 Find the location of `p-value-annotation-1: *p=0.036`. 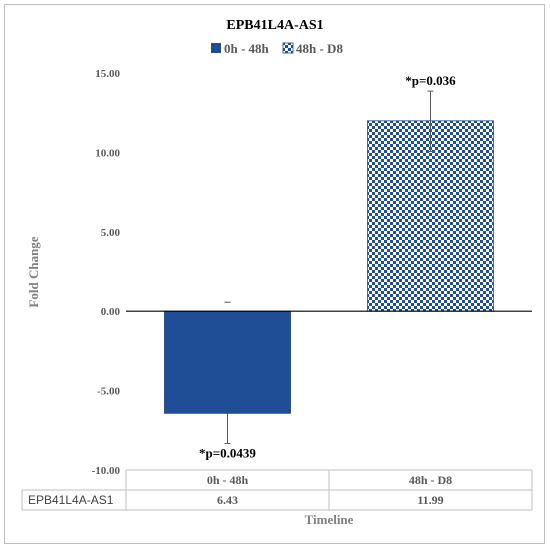

p-value-annotation-1: *p=0.036 is located at coordinates (430, 80).